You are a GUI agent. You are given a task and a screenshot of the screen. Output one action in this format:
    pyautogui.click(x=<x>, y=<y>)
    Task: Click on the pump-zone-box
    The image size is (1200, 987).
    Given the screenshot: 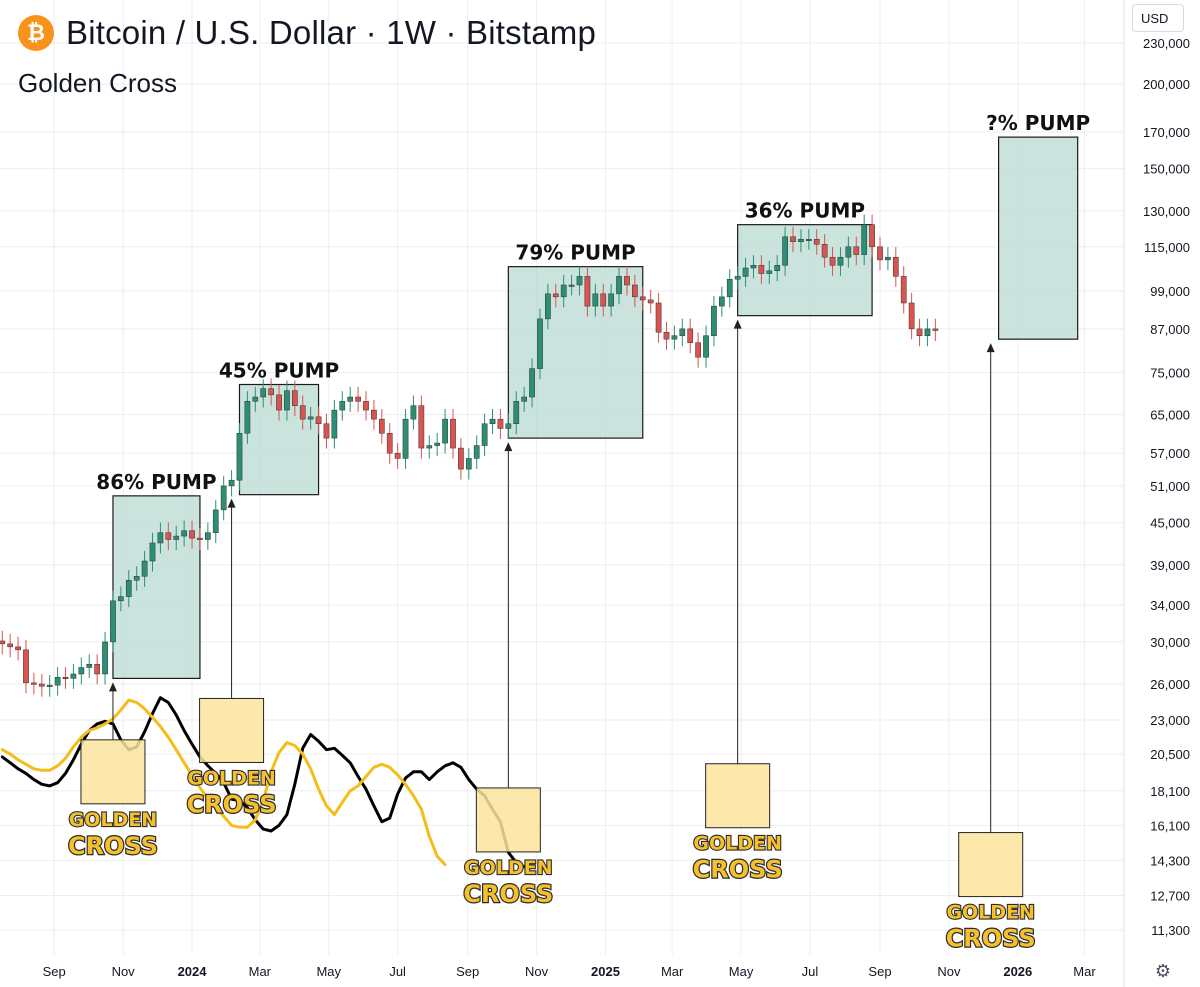 What is the action you would take?
    pyautogui.click(x=1038, y=238)
    